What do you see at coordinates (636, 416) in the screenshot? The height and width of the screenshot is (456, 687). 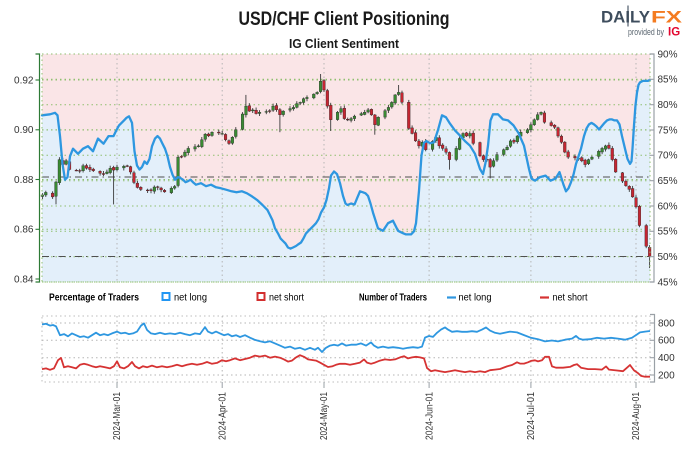 I see `svg-text: 2024-Aug-01` at bounding box center [636, 416].